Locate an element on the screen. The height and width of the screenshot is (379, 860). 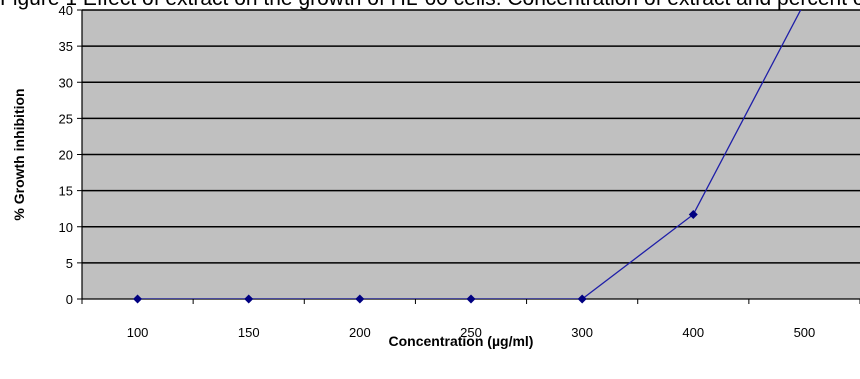
y-tick-labels: 0 5 10 15 20 25 30 35 40 is located at coordinates (70, 155).